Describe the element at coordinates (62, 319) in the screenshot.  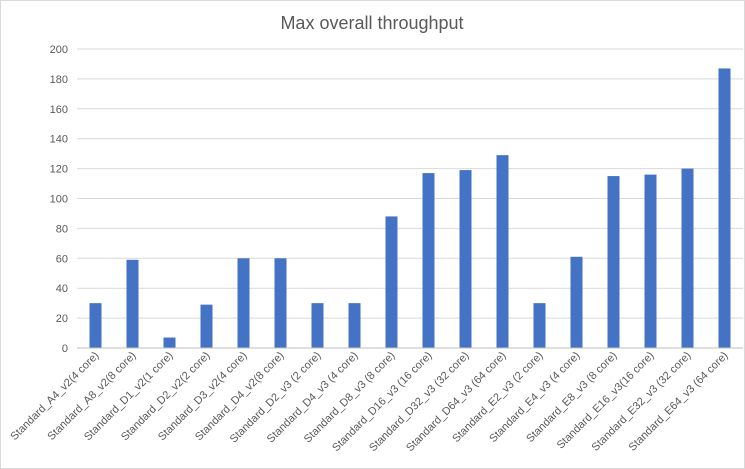
I see `y-tick-label: 20` at that location.